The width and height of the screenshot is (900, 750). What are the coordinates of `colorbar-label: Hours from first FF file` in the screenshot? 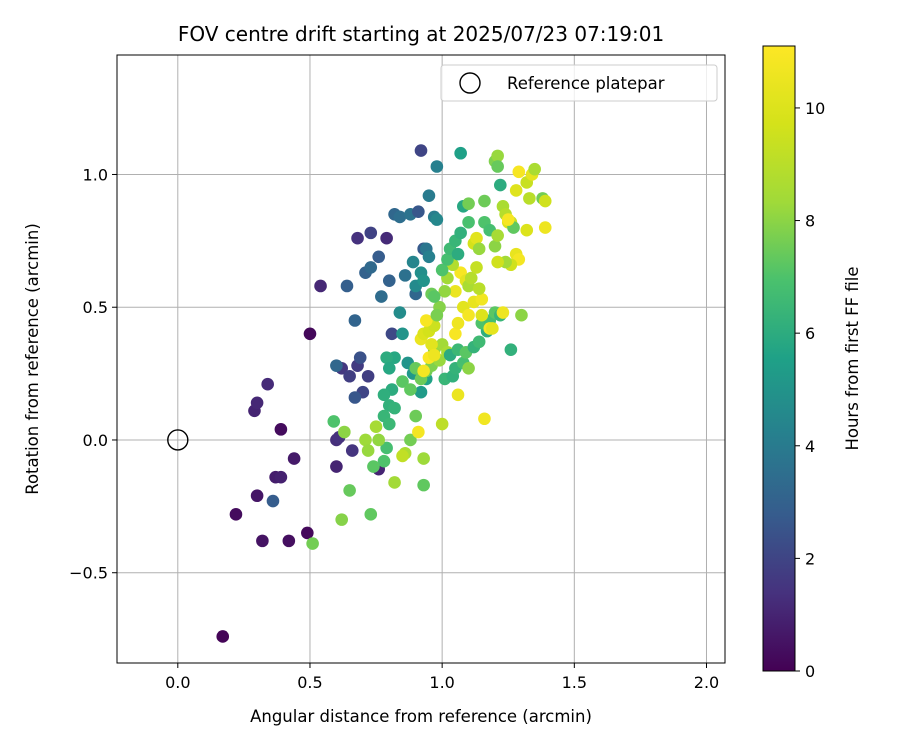 It's located at (852, 358).